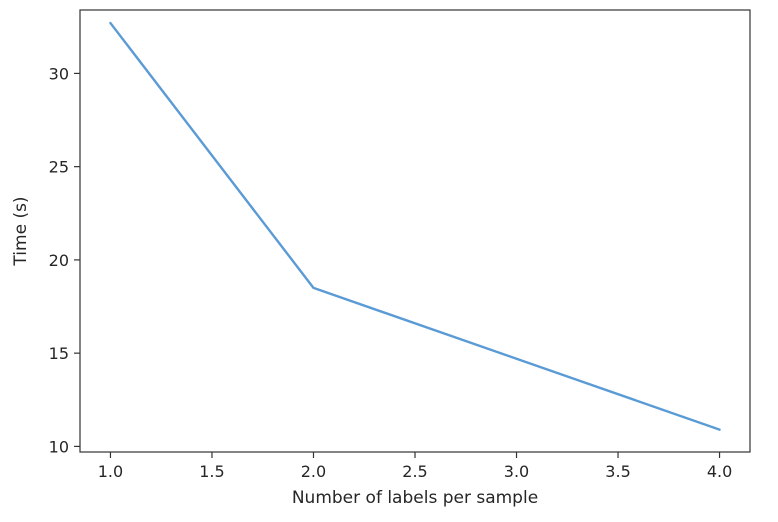 The image size is (778, 522). Describe the element at coordinates (59, 73) in the screenshot. I see `y-tick-label: 30` at that location.